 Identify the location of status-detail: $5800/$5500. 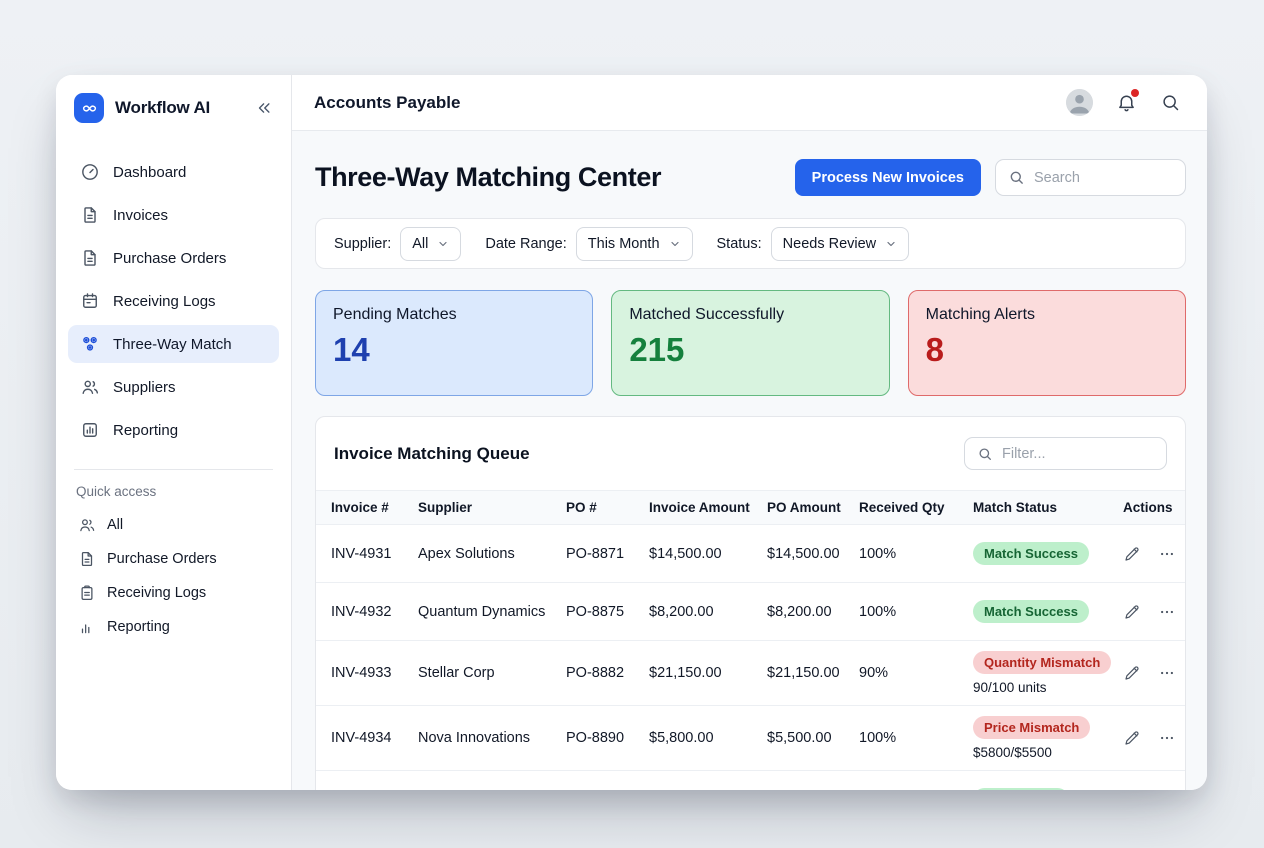
(1012, 752).